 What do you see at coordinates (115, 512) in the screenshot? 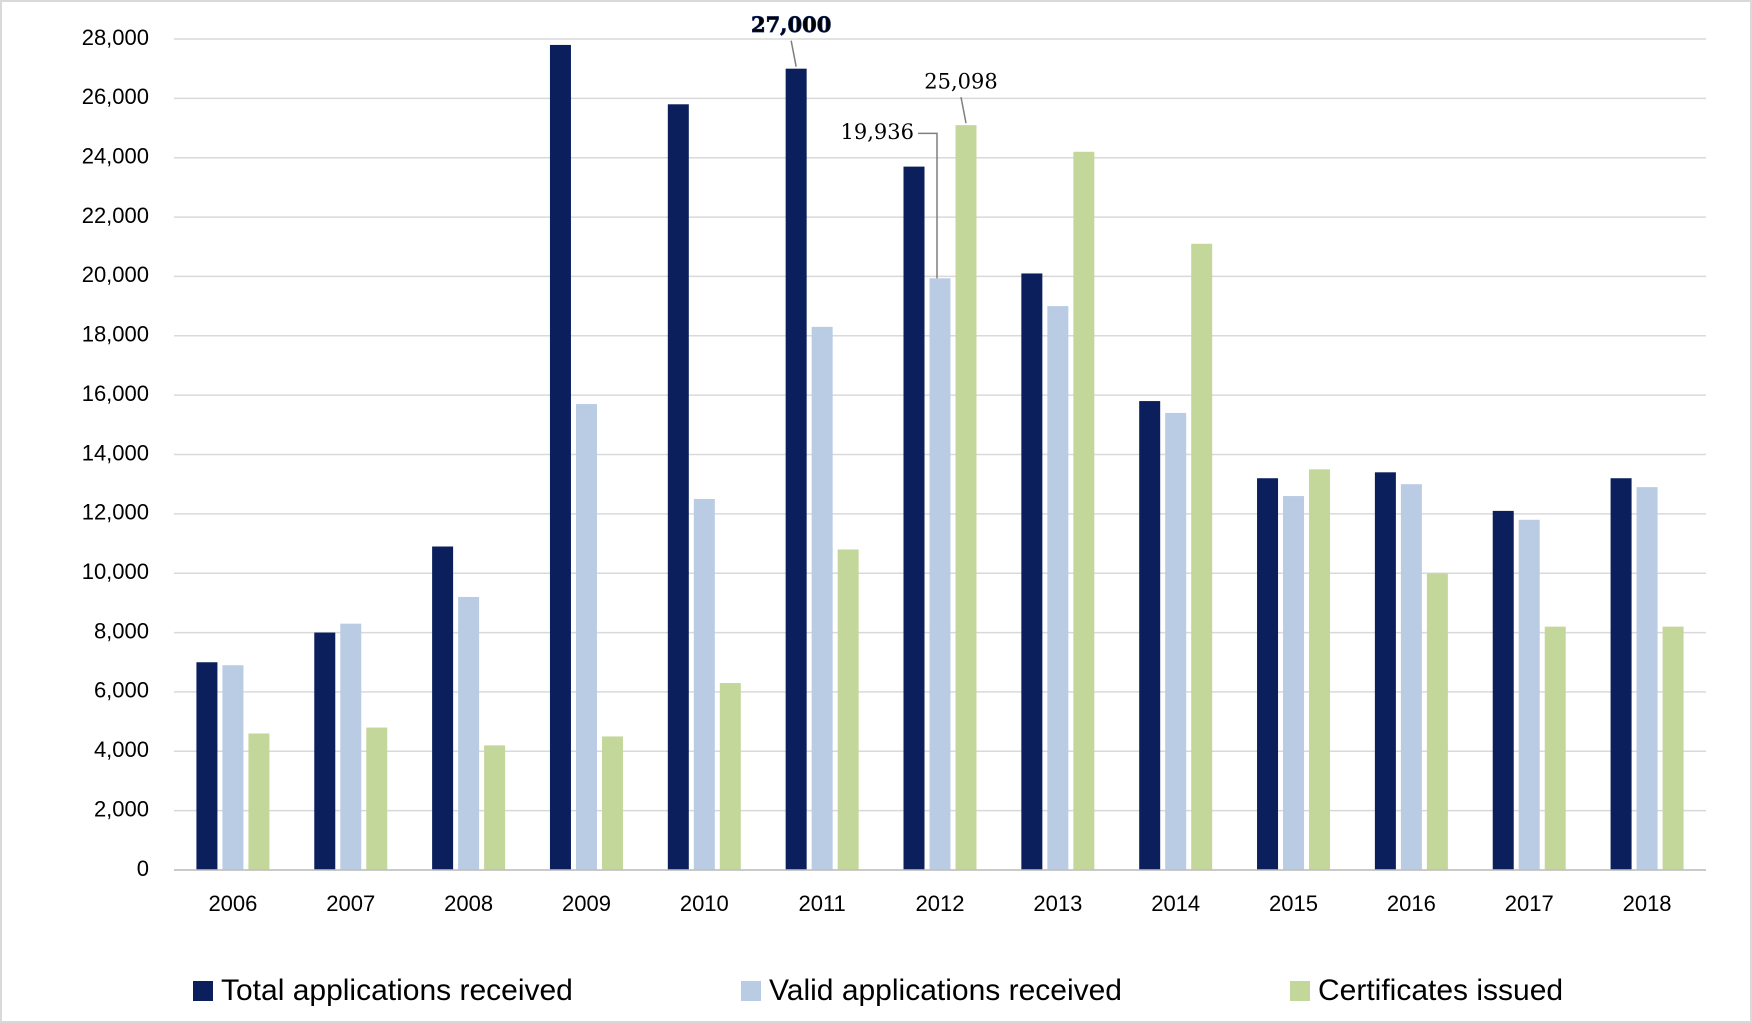
I see `y-tick-label: 12,000` at bounding box center [115, 512].